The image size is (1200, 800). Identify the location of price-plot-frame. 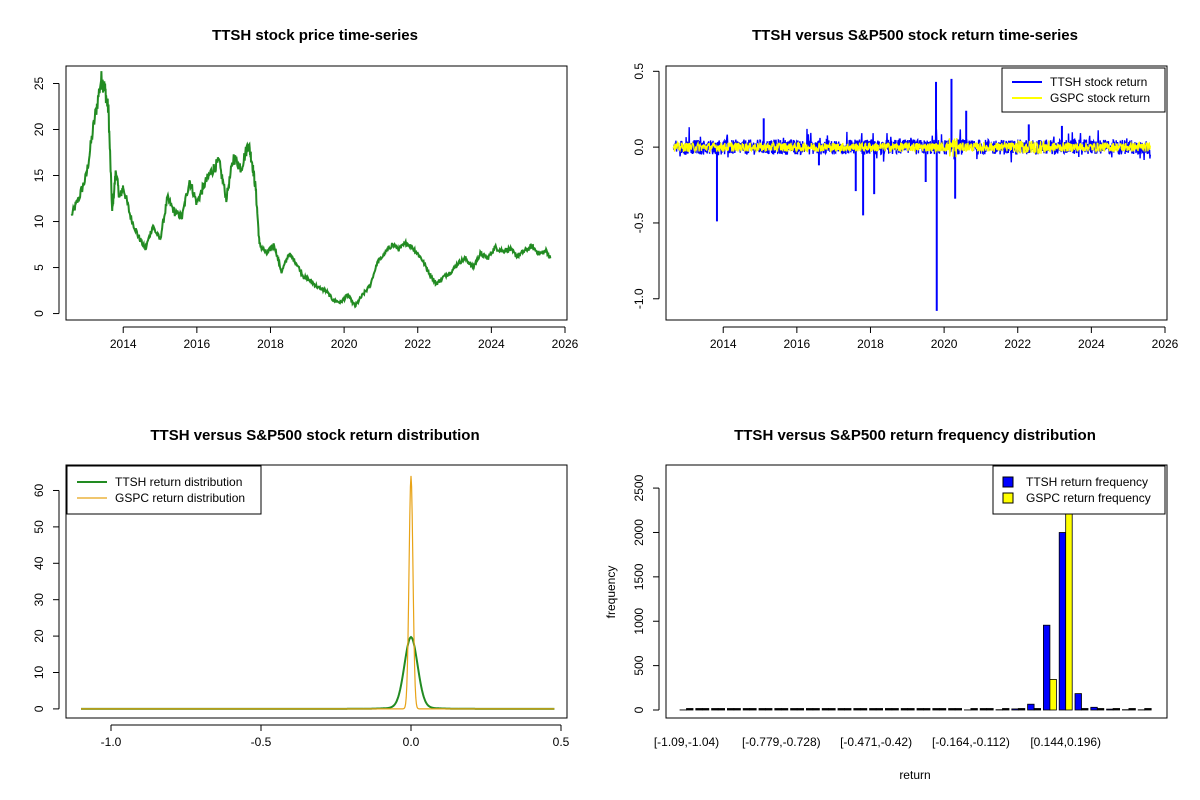
(316, 193).